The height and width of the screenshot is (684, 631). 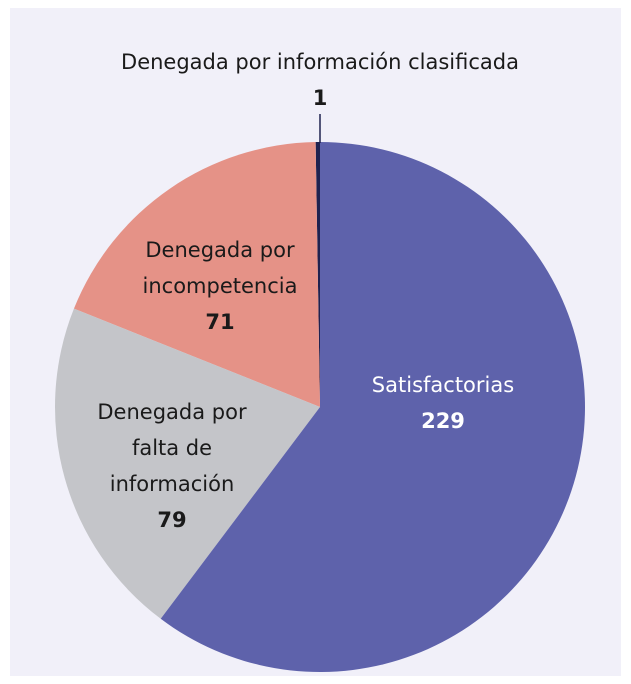 I want to click on value-label: 1, so click(x=320, y=98).